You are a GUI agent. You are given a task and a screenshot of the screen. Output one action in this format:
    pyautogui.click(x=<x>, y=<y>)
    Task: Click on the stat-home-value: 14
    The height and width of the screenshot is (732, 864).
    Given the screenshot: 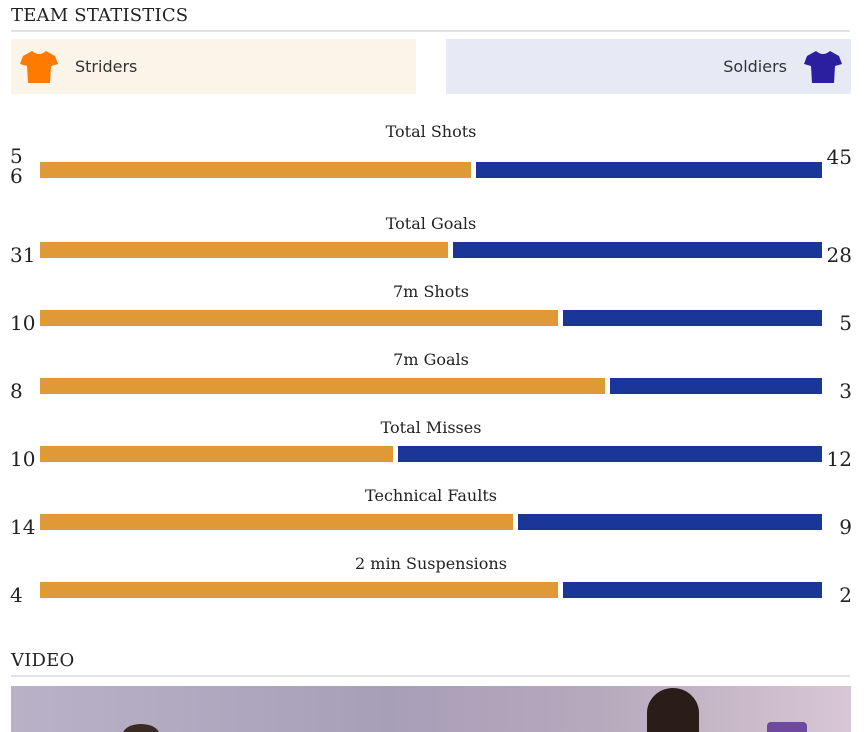 What is the action you would take?
    pyautogui.click(x=23, y=527)
    